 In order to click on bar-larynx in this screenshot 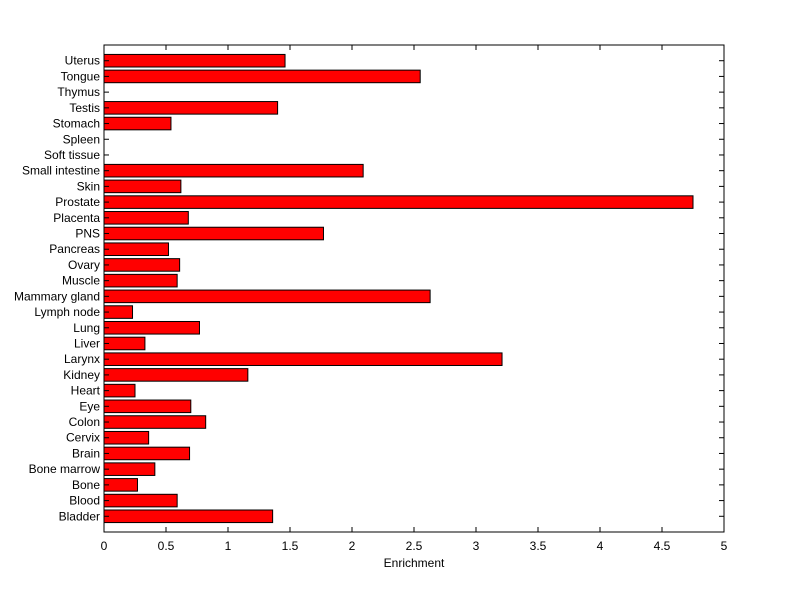, I will do `click(303, 359)`.